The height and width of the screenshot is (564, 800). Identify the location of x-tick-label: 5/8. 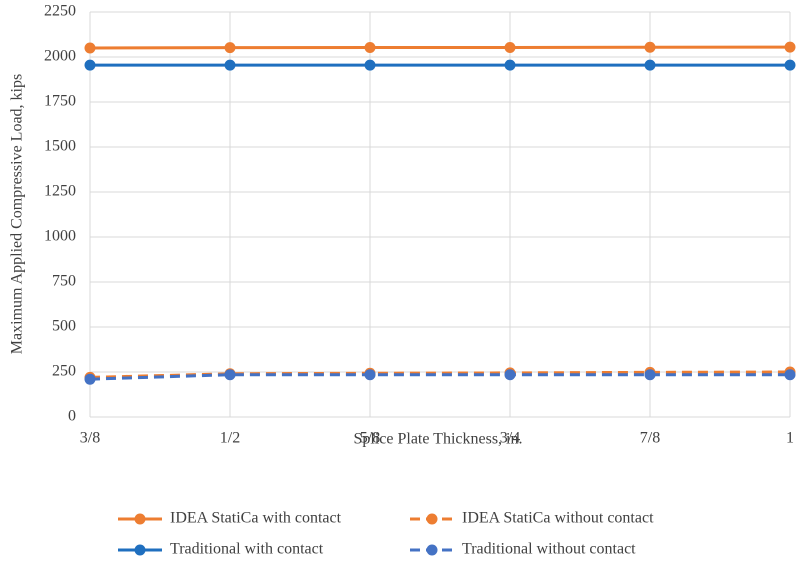
(370, 438).